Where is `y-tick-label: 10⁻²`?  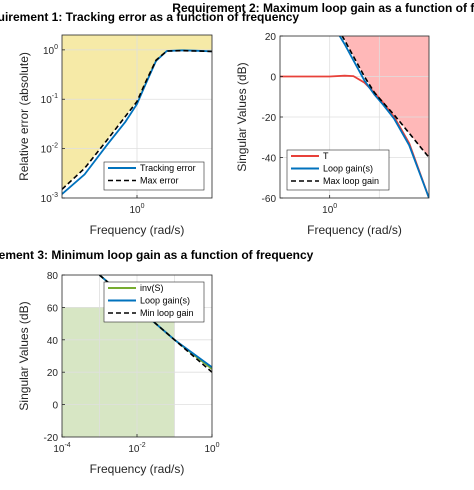 y-tick-label: 10⁻² is located at coordinates (49, 149).